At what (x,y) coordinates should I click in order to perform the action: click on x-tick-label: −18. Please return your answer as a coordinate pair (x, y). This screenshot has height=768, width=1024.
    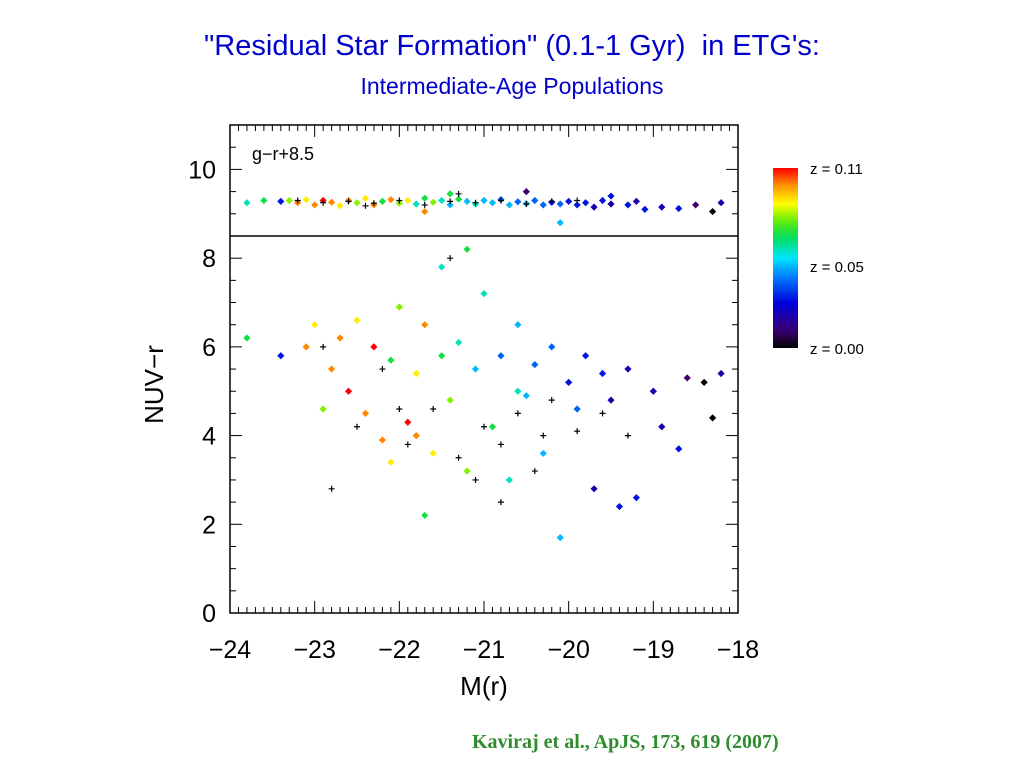
    Looking at the image, I should click on (738, 650).